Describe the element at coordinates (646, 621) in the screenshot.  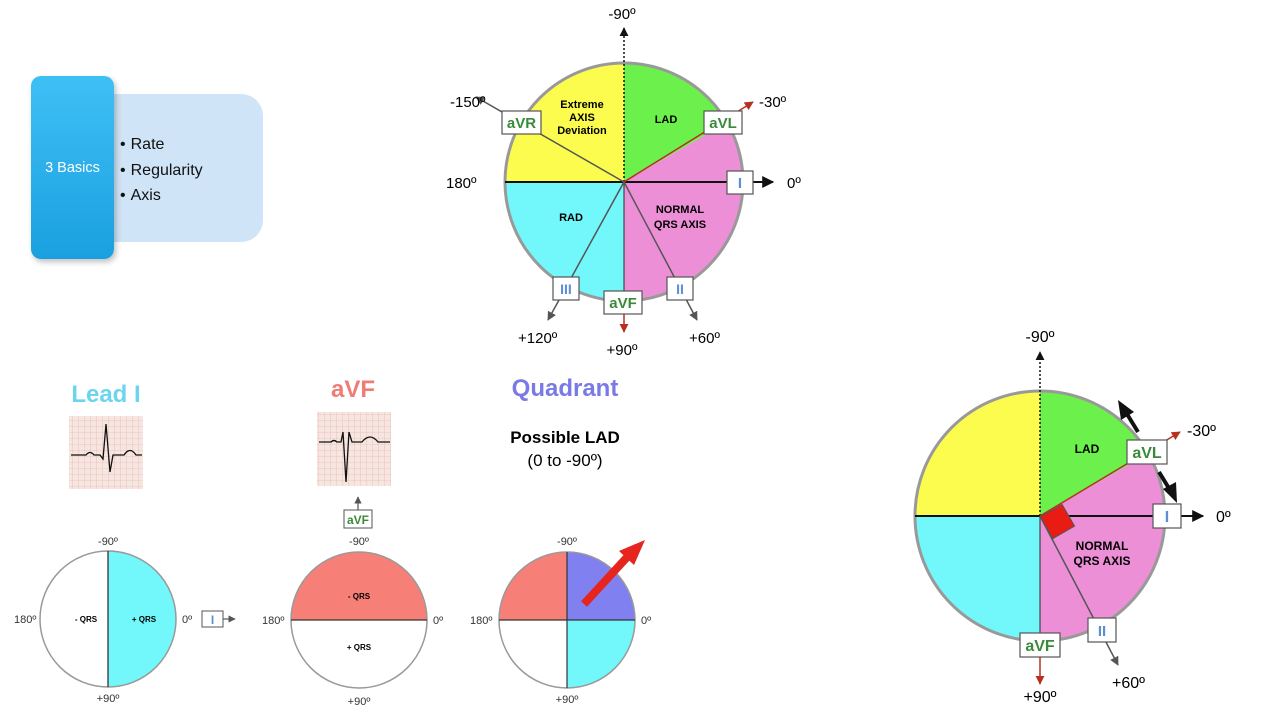
I see `quadrant-0: 0º` at that location.